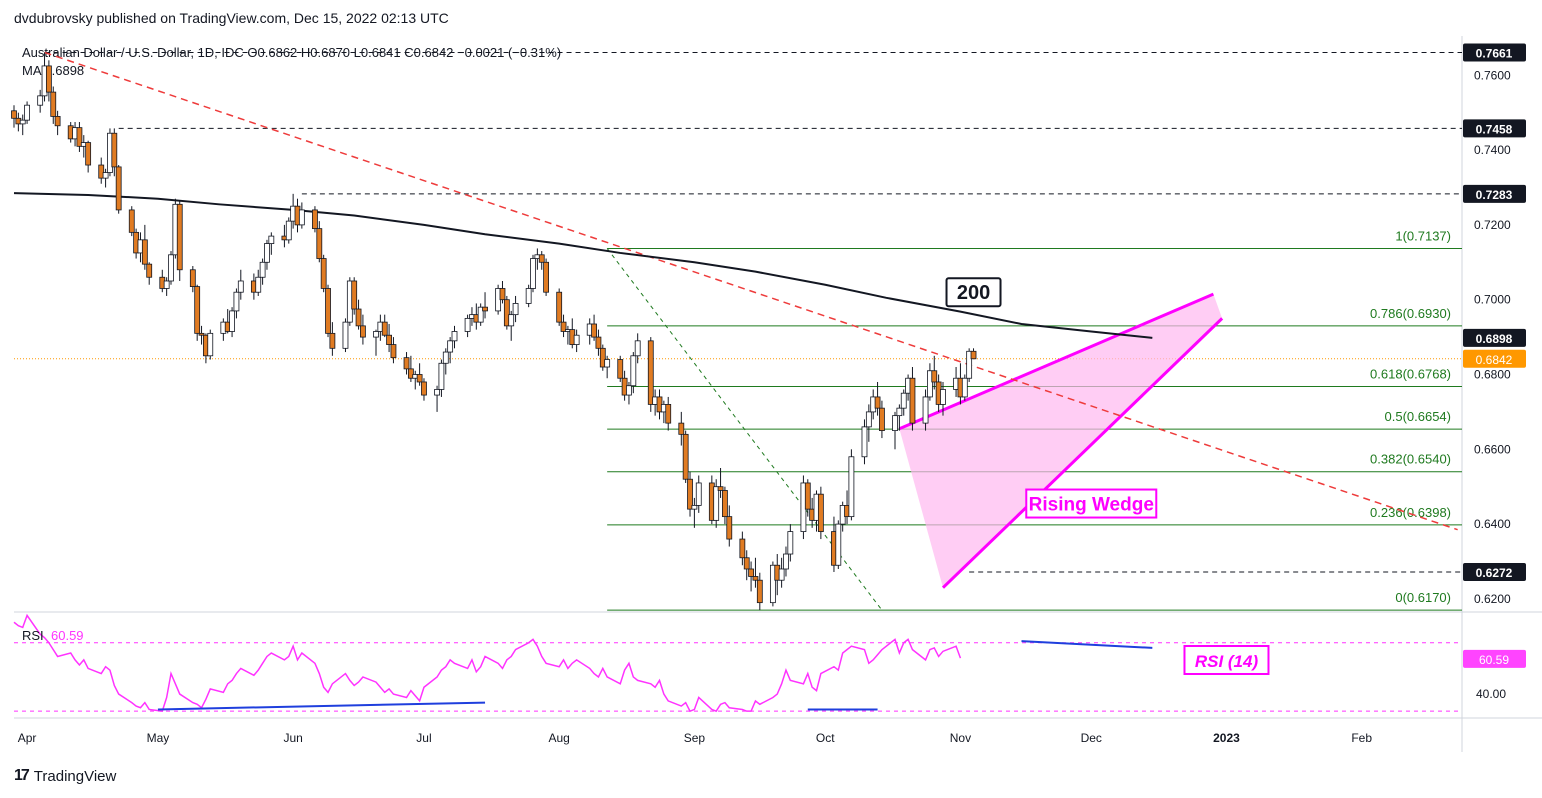 This screenshot has width=1542, height=798. I want to click on wedge-lower-line, so click(1082, 453).